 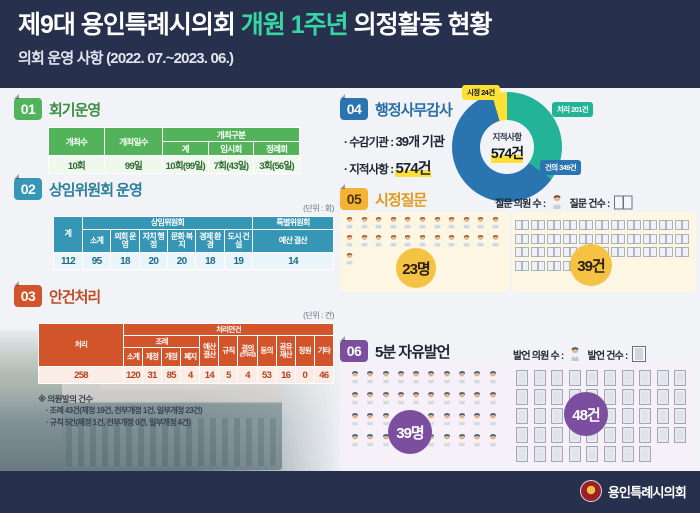 I want to click on th-total: 계, so click(x=185, y=148).